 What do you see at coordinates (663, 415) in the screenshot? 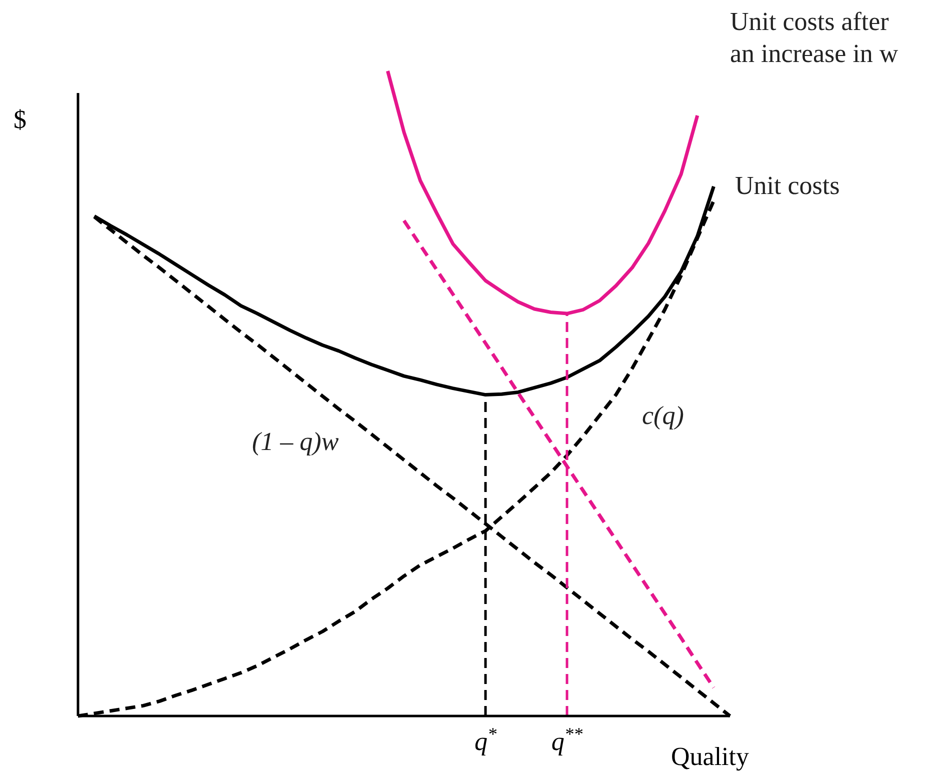
I see `annotation: c(q)` at bounding box center [663, 415].